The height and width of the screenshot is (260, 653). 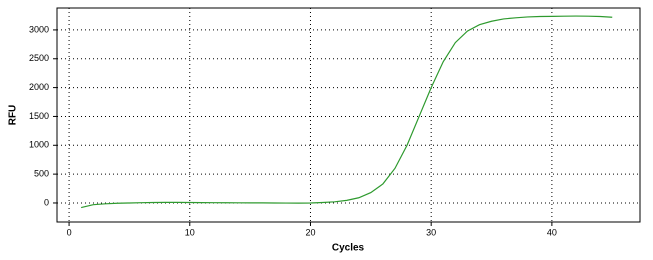 What do you see at coordinates (39, 116) in the screenshot?
I see `y-tick-label: 1500` at bounding box center [39, 116].